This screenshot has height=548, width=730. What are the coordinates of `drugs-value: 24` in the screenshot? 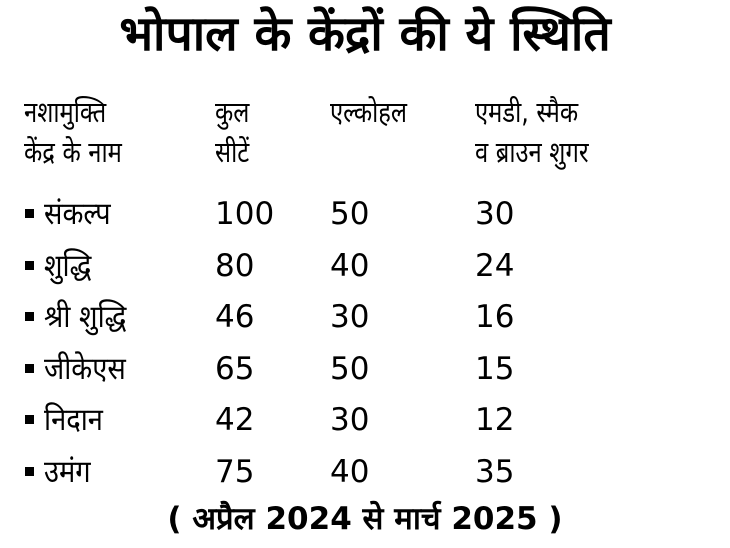 It's located at (495, 265).